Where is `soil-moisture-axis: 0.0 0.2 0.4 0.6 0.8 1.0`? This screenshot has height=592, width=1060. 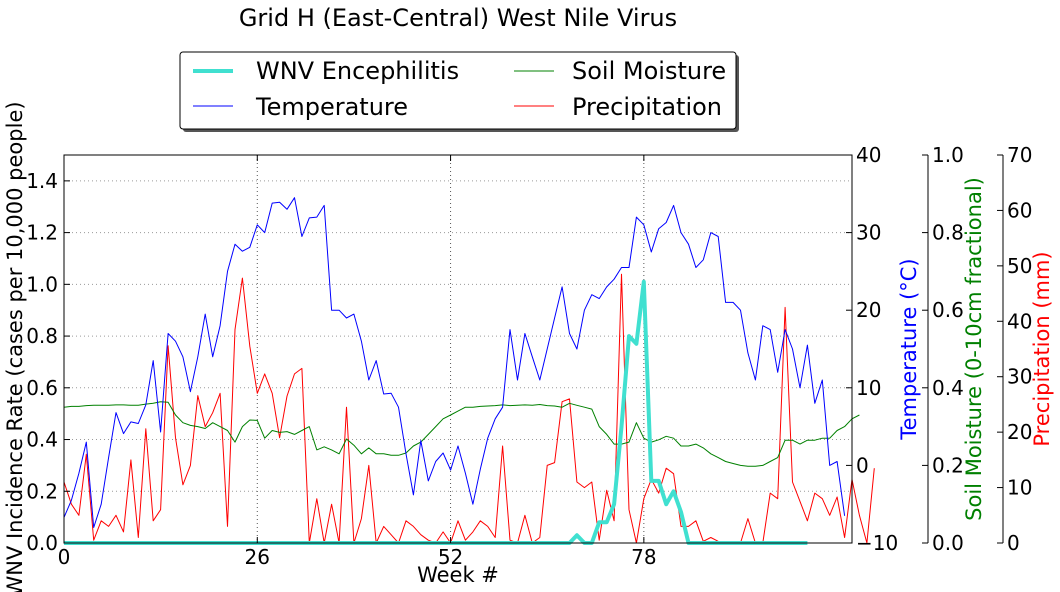
soil-moisture-axis: 0.0 0.2 0.4 0.6 0.8 1.0 is located at coordinates (943, 349).